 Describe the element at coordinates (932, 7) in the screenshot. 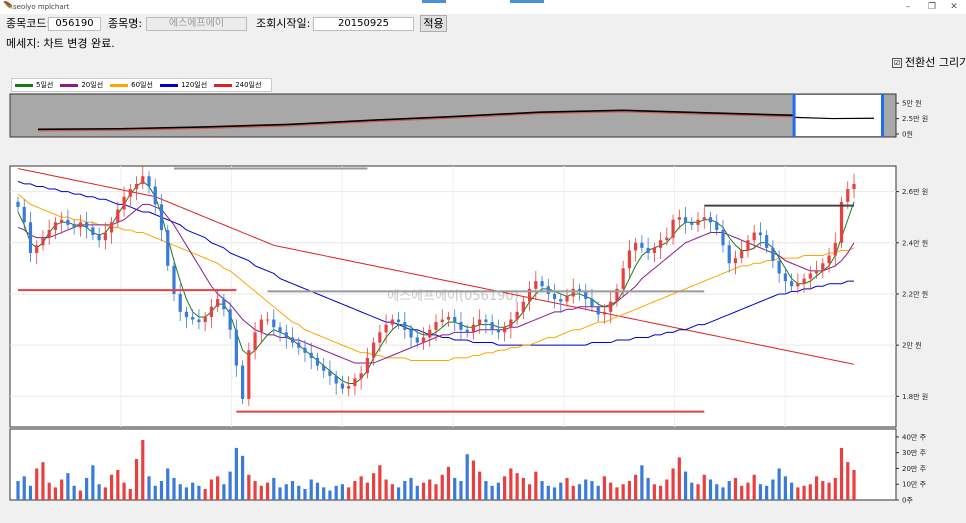

I see `restore-button: ❐` at that location.